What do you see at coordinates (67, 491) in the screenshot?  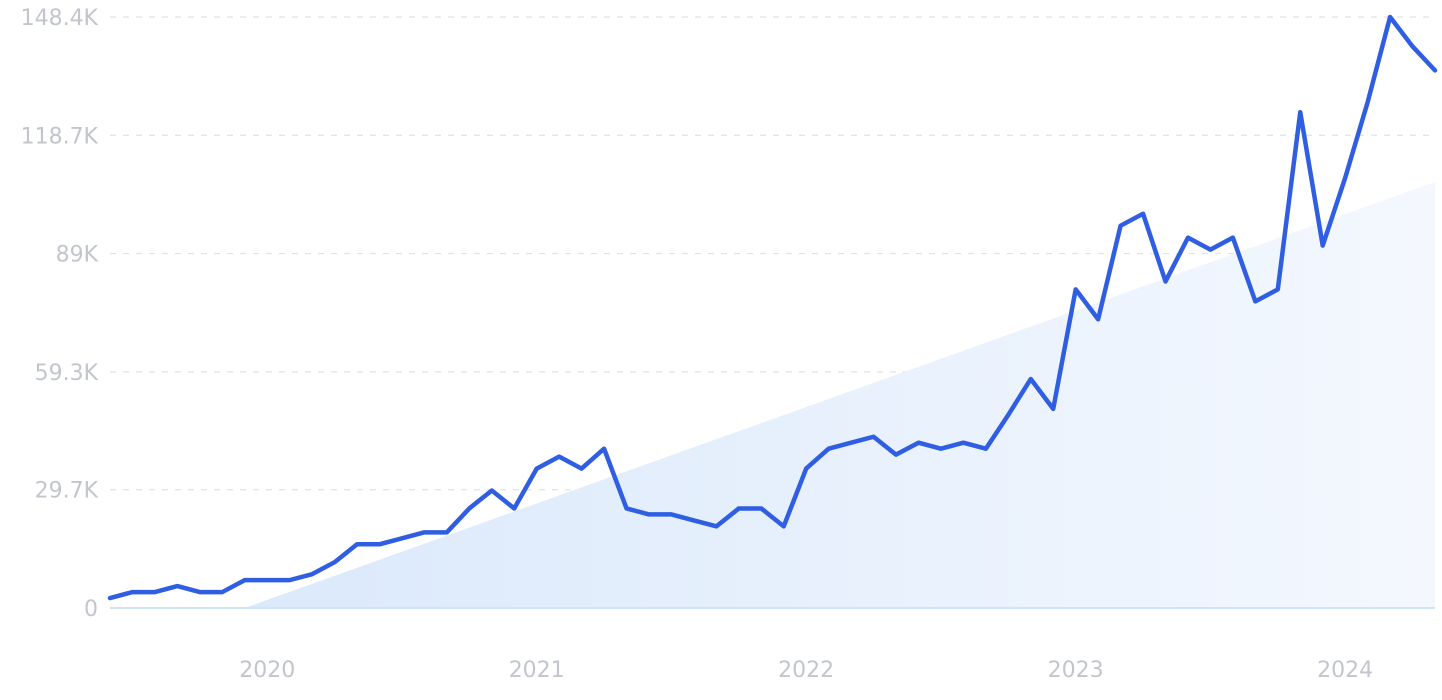 I see `y-tick-label: 29.7K` at bounding box center [67, 491].